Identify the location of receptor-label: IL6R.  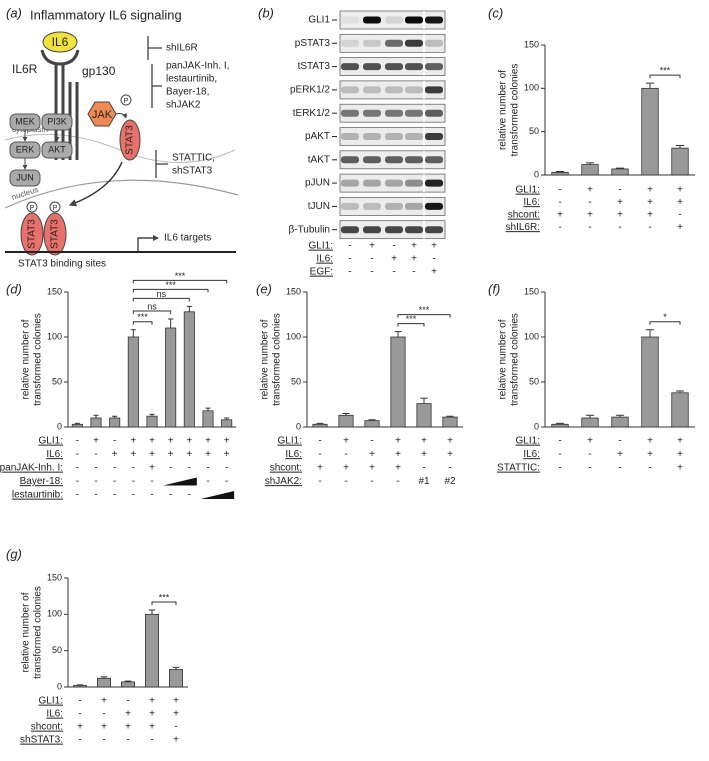
(25, 69).